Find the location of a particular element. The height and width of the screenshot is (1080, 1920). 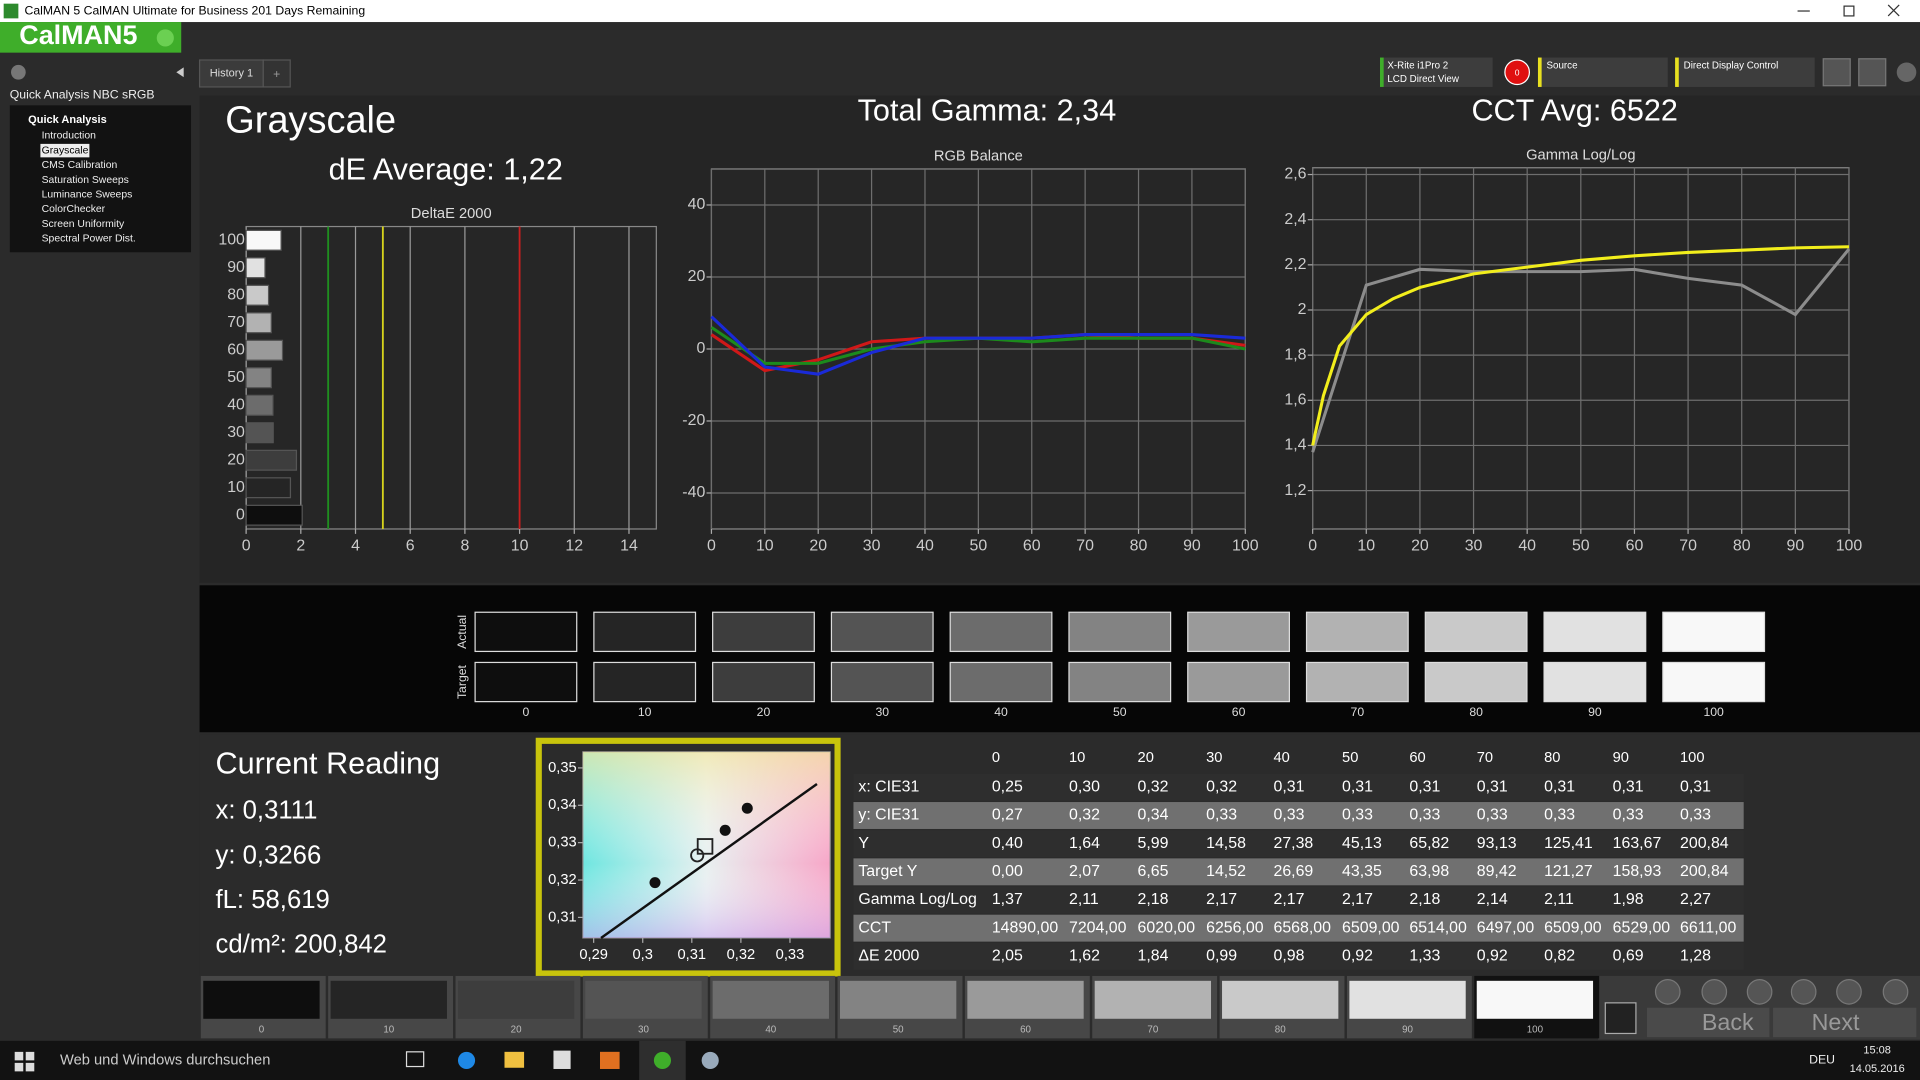

reading-value: x: 0,3111 is located at coordinates (267, 811).